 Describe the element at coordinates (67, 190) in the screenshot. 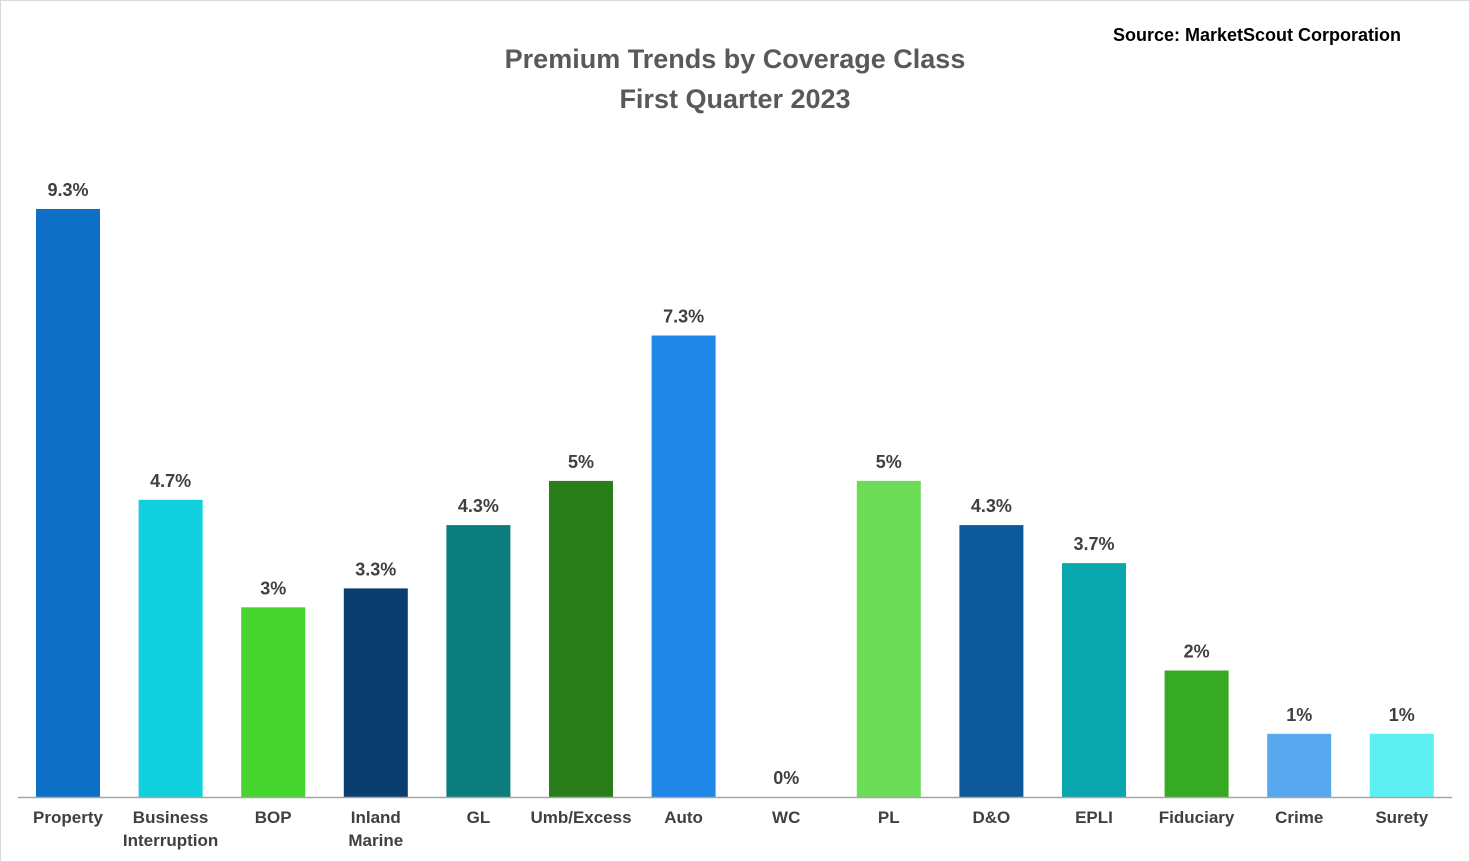

I see `value-label-0: 9.3%` at that location.